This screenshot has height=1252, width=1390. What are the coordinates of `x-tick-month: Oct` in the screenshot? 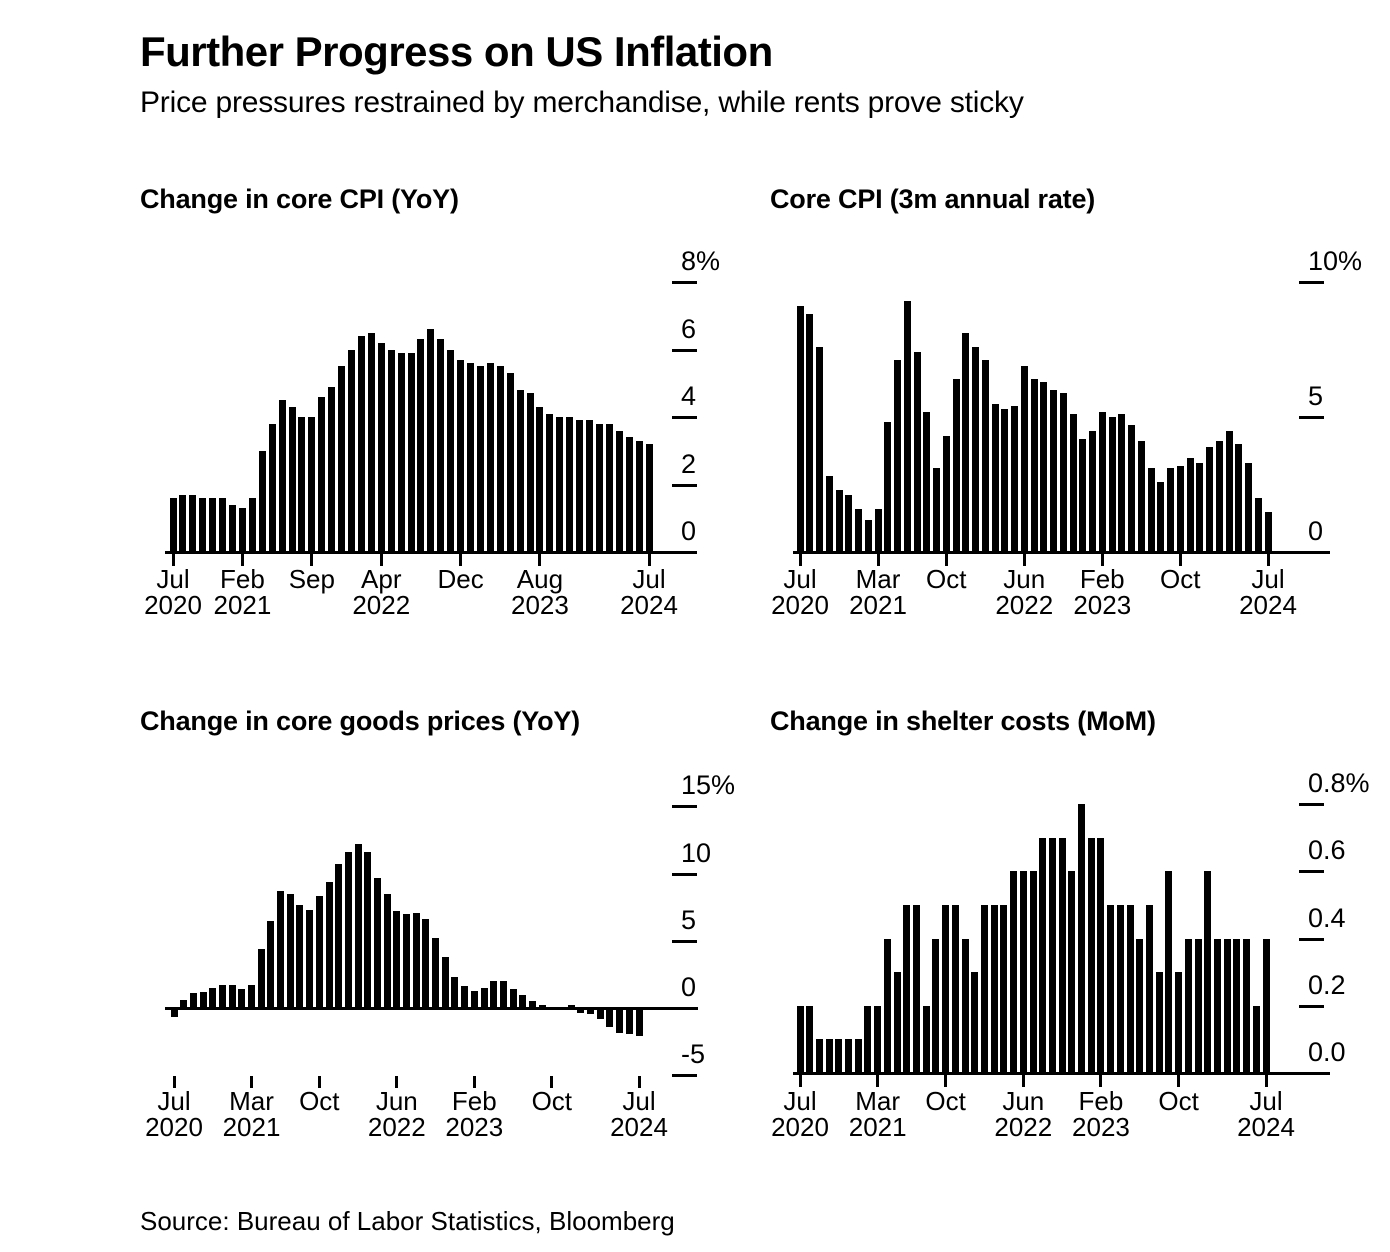 It's located at (1180, 579).